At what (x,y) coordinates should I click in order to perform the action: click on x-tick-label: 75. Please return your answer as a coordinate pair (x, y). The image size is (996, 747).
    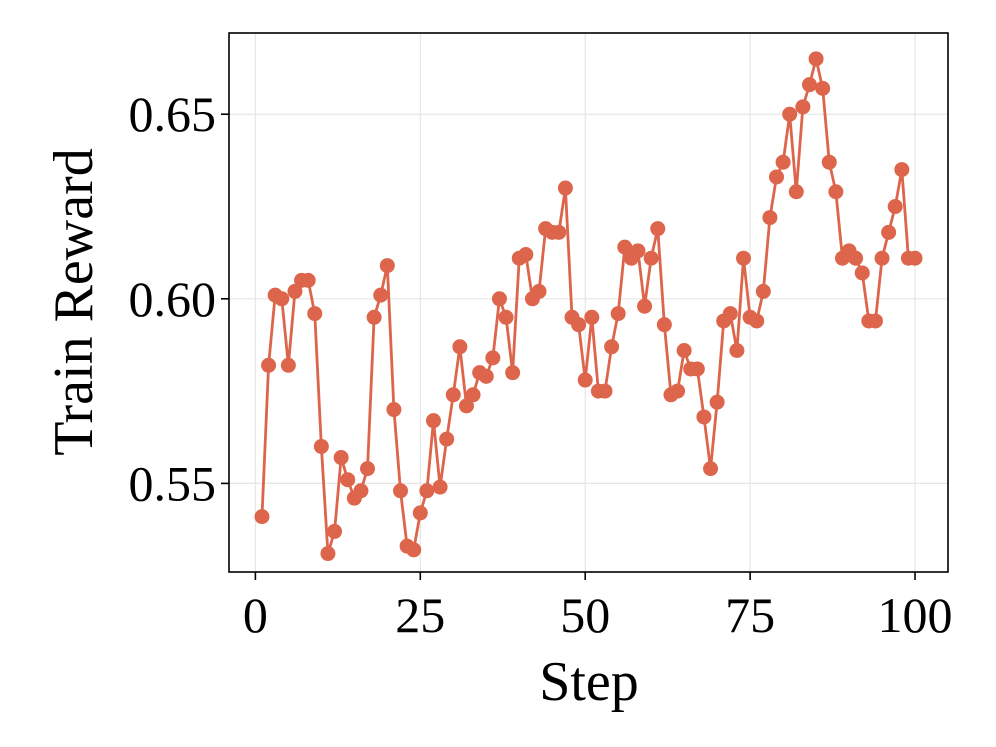
    Looking at the image, I should click on (750, 615).